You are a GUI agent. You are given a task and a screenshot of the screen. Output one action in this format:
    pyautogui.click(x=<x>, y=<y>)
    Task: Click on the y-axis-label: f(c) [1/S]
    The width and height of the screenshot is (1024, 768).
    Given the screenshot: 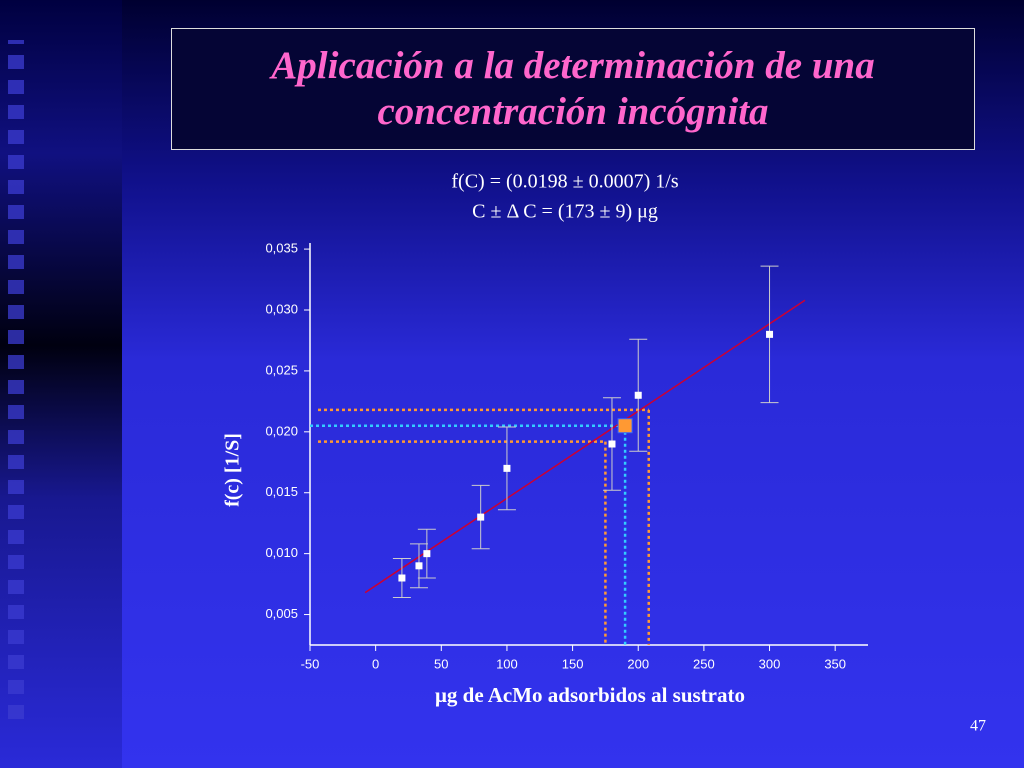 What is the action you would take?
    pyautogui.click(x=233, y=470)
    